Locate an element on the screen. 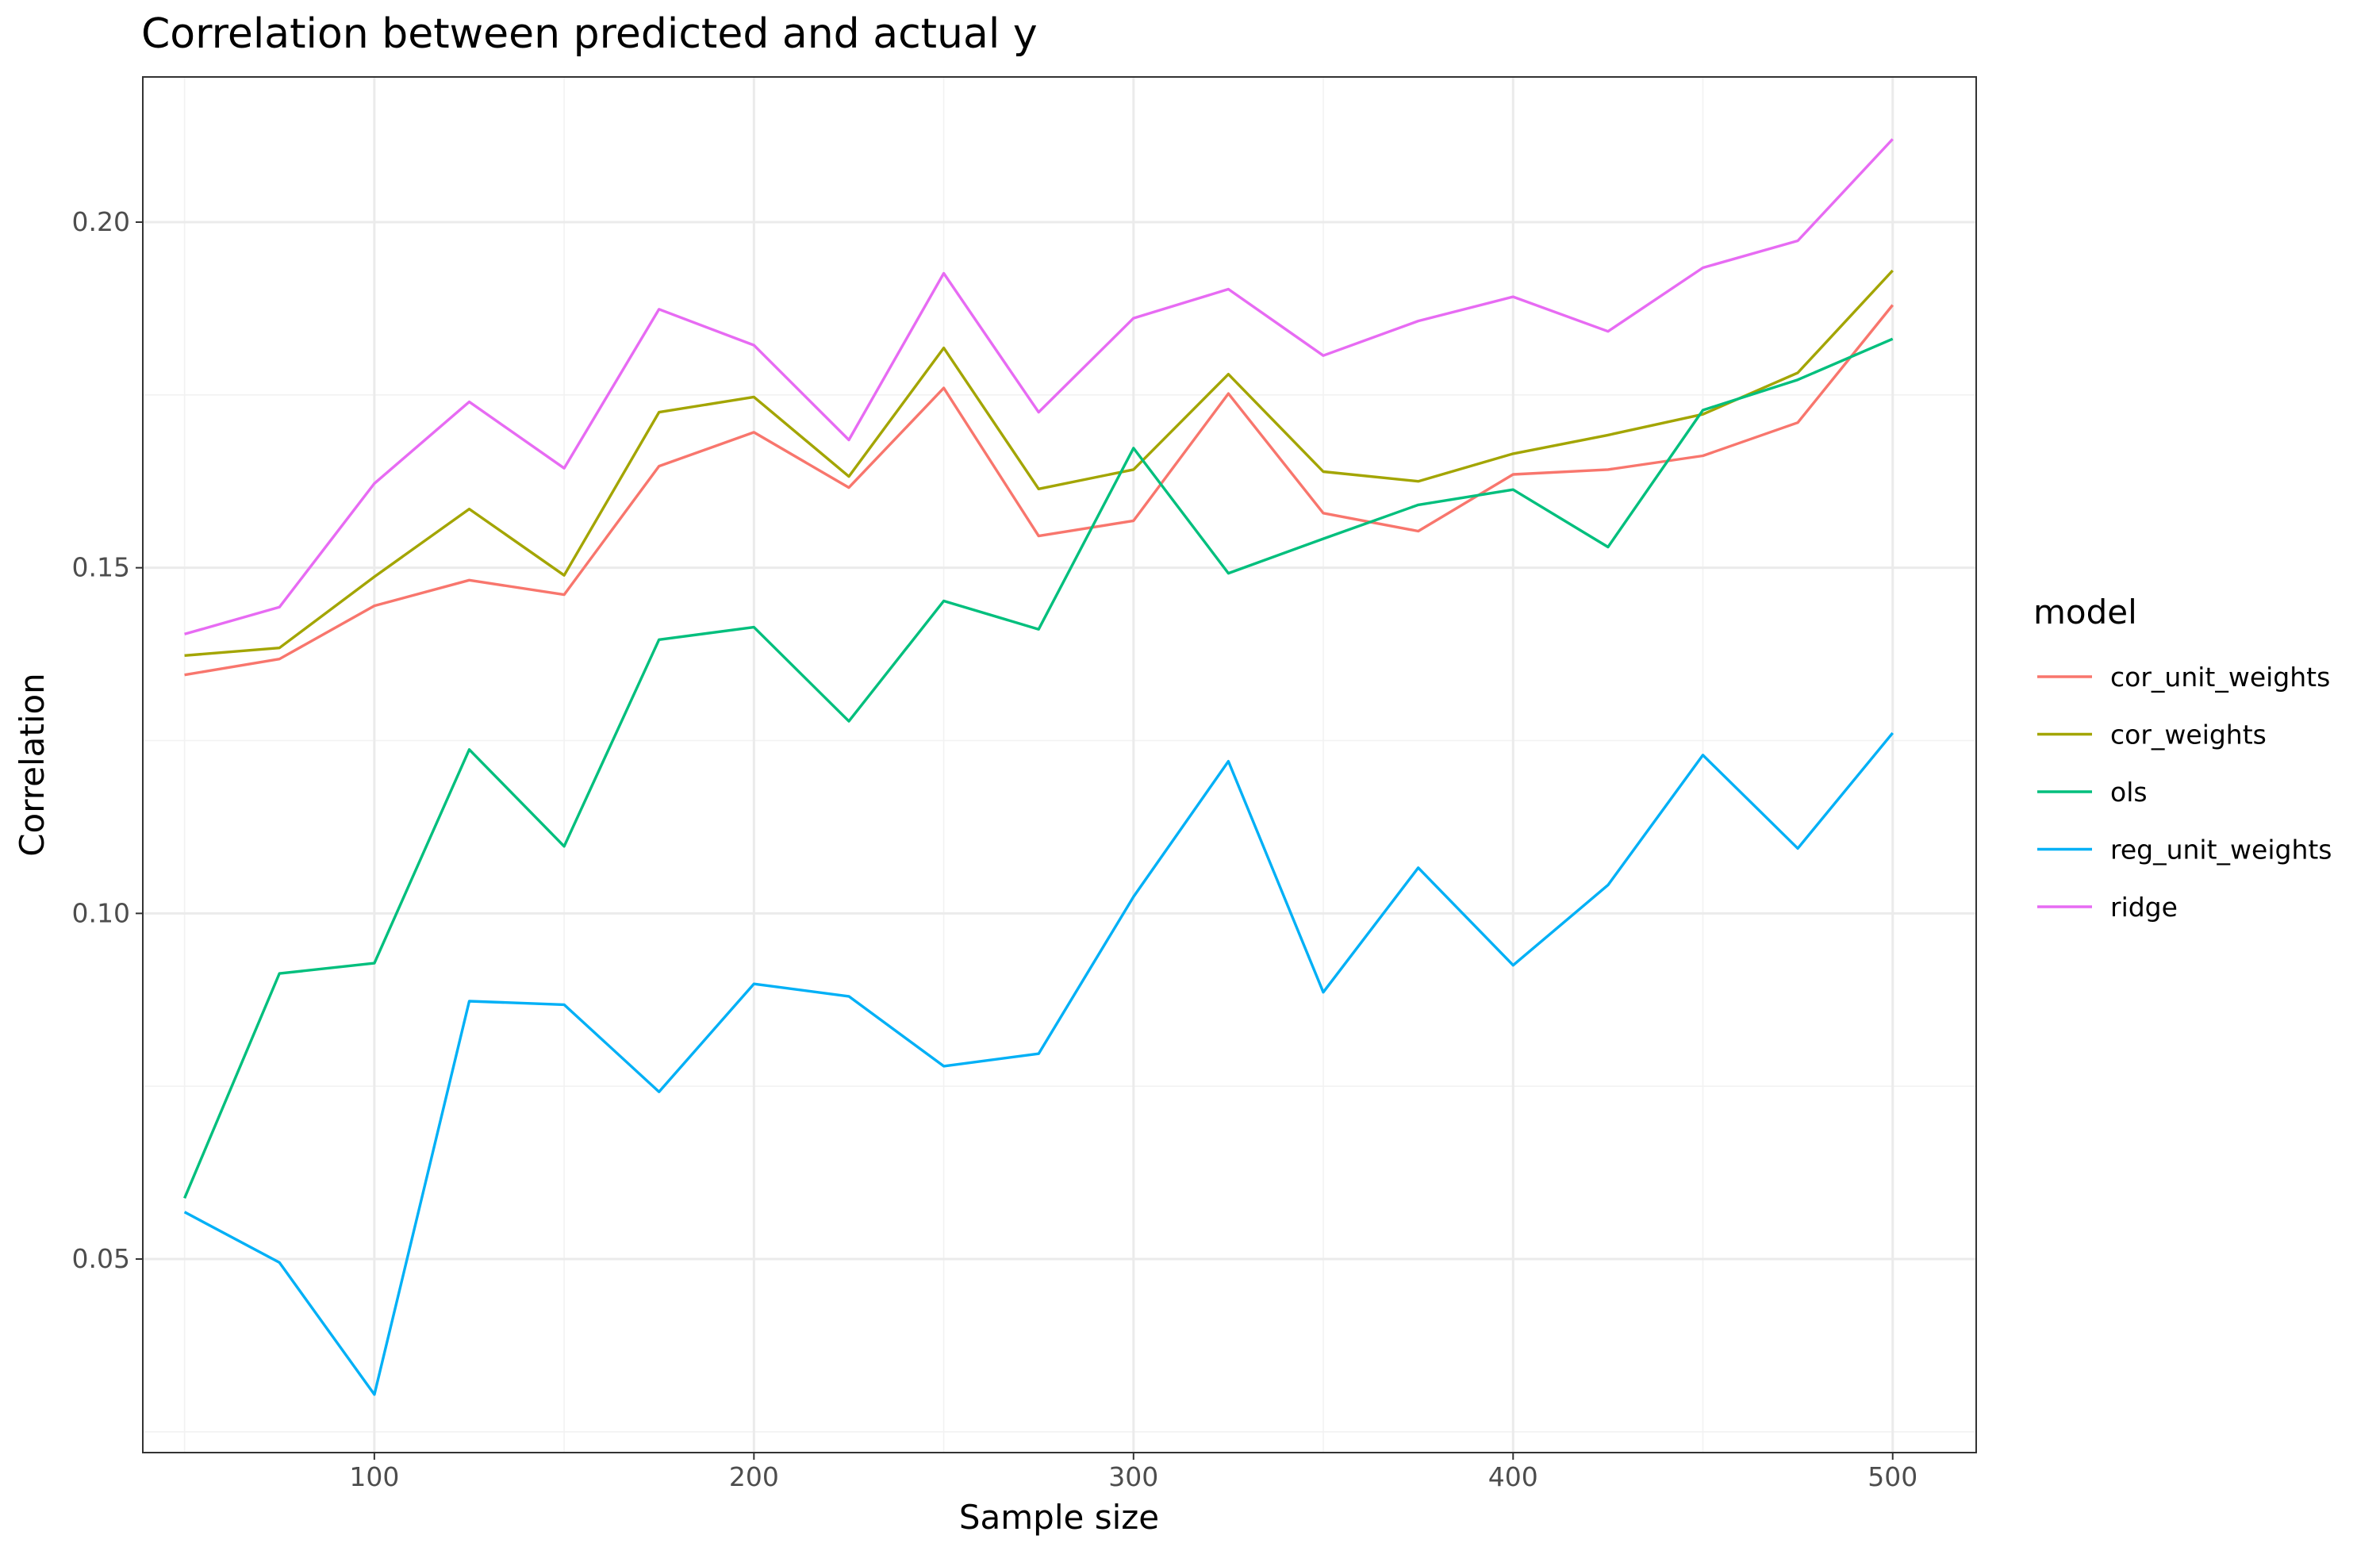 The image size is (2380, 1547). x-tick-label: 500 is located at coordinates (1892, 1476).